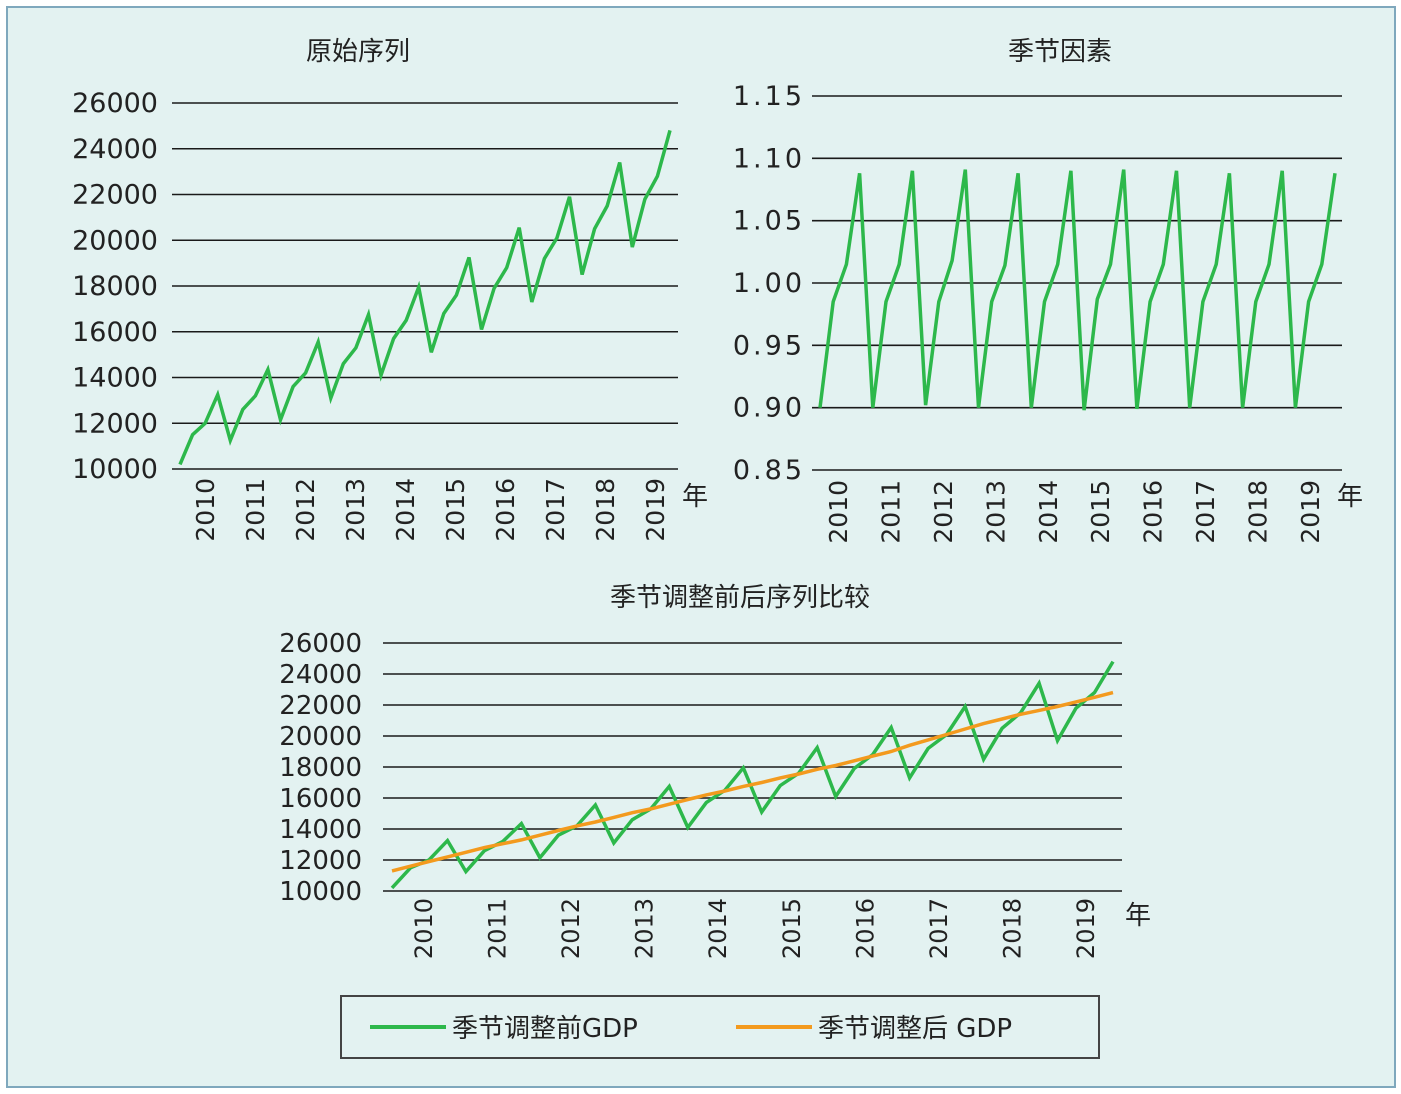 This screenshot has height=1094, width=1401. What do you see at coordinates (740, 598) in the screenshot?
I see `chart-title: 季节调整前后序列比较` at bounding box center [740, 598].